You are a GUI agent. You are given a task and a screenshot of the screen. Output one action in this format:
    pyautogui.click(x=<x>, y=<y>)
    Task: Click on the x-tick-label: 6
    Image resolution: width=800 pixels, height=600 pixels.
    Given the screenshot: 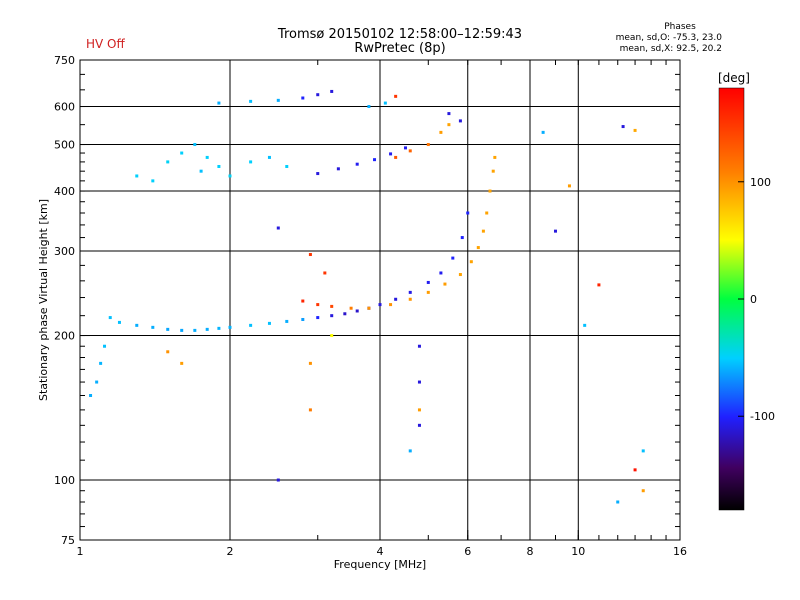 What is the action you would take?
    pyautogui.click(x=467, y=551)
    